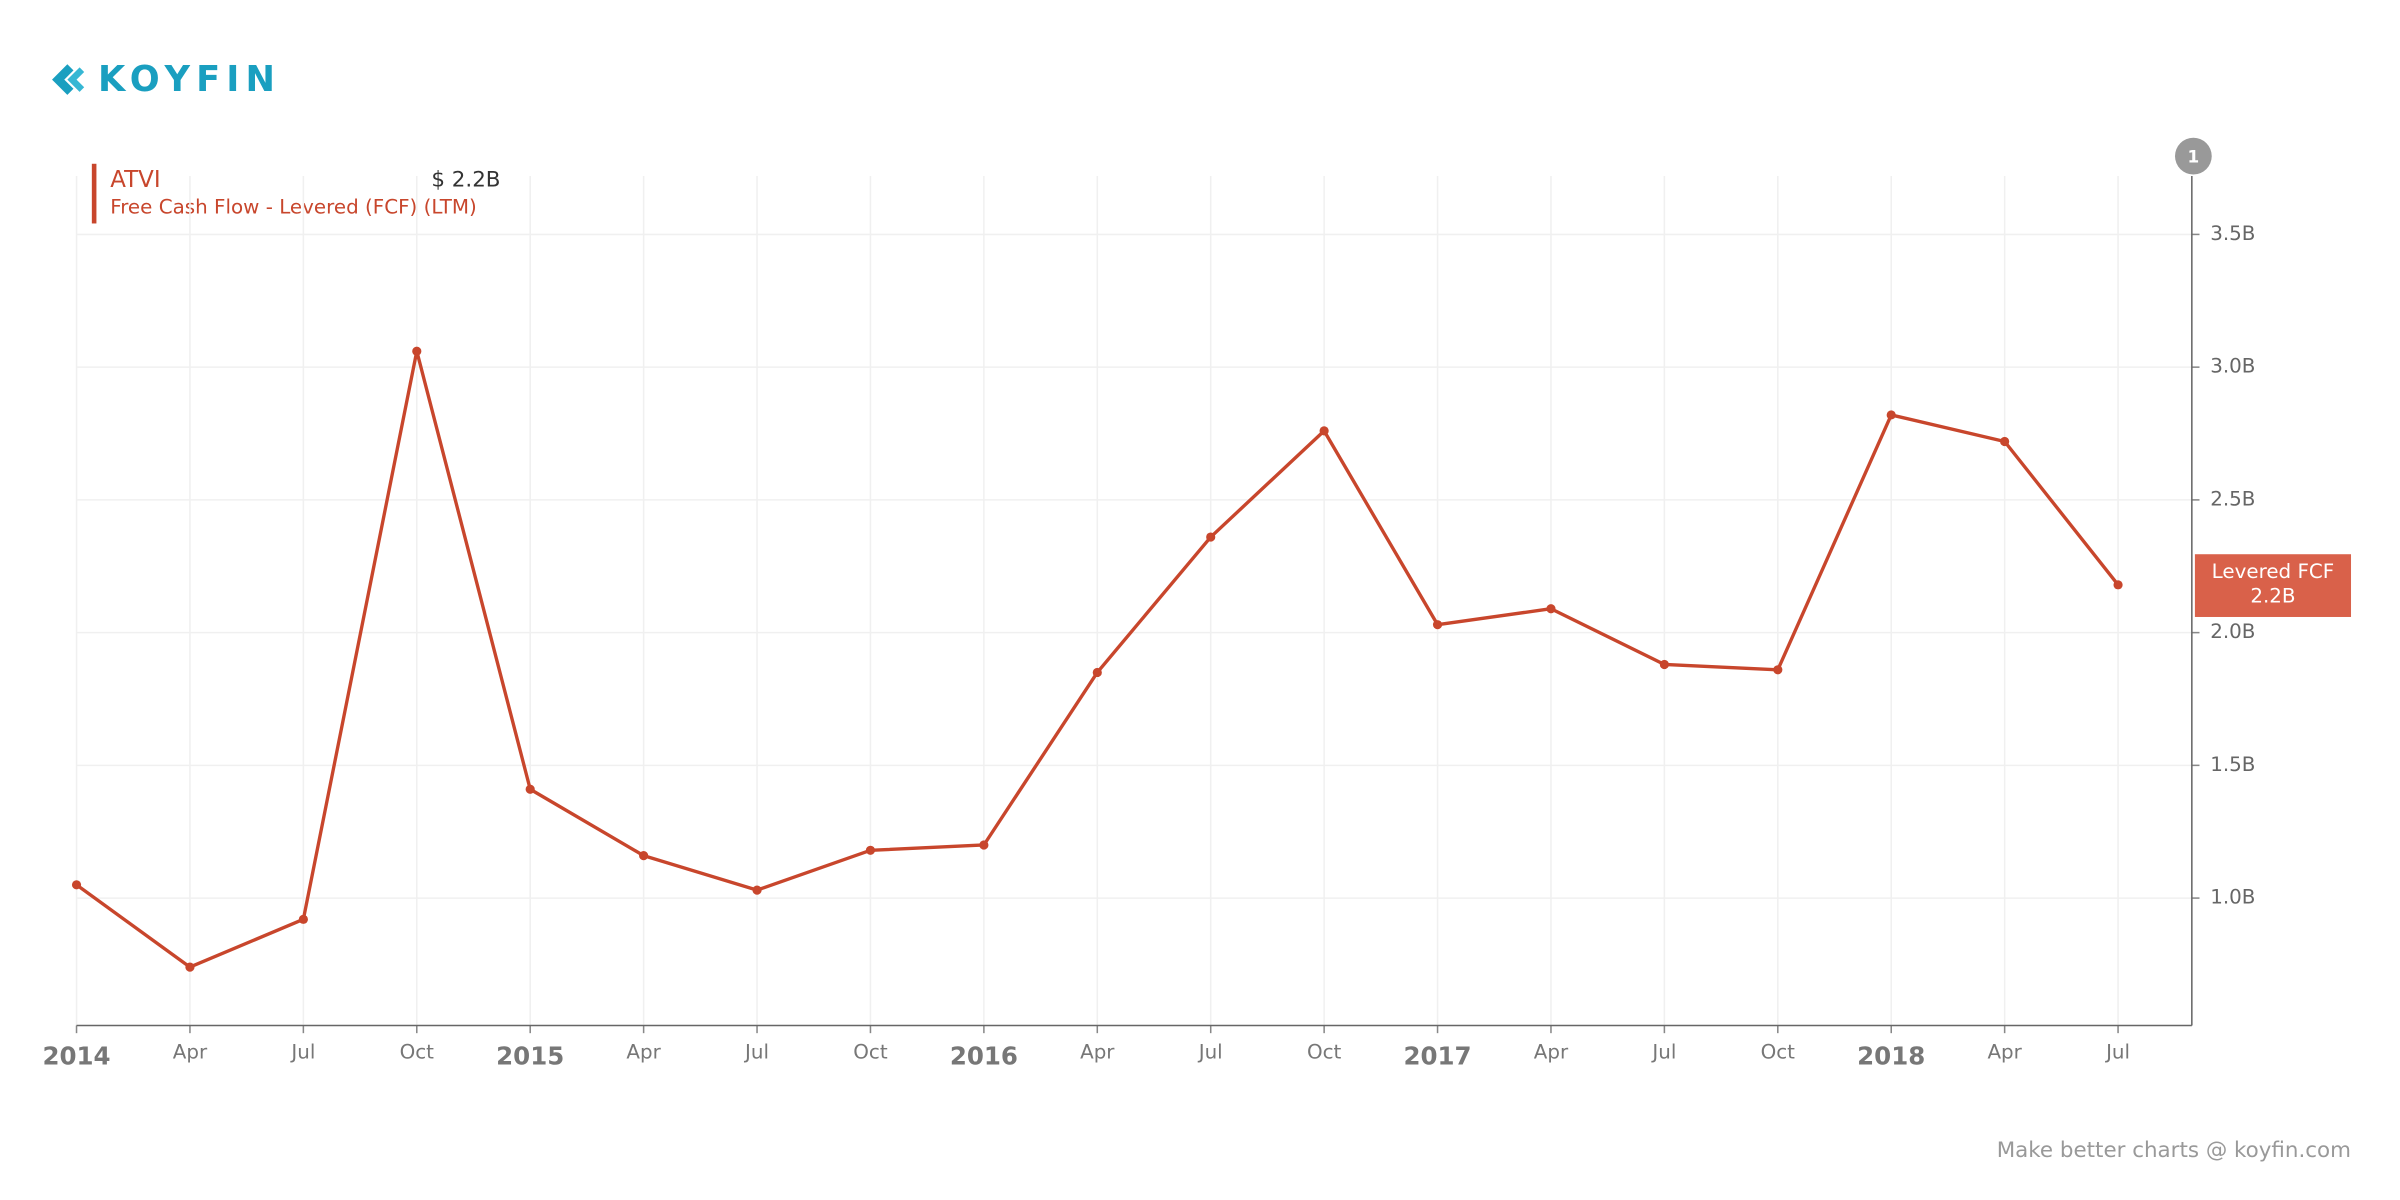 This screenshot has height=1200, width=2400. What do you see at coordinates (2232, 897) in the screenshot?
I see `y-tick-label: 1.0B` at bounding box center [2232, 897].